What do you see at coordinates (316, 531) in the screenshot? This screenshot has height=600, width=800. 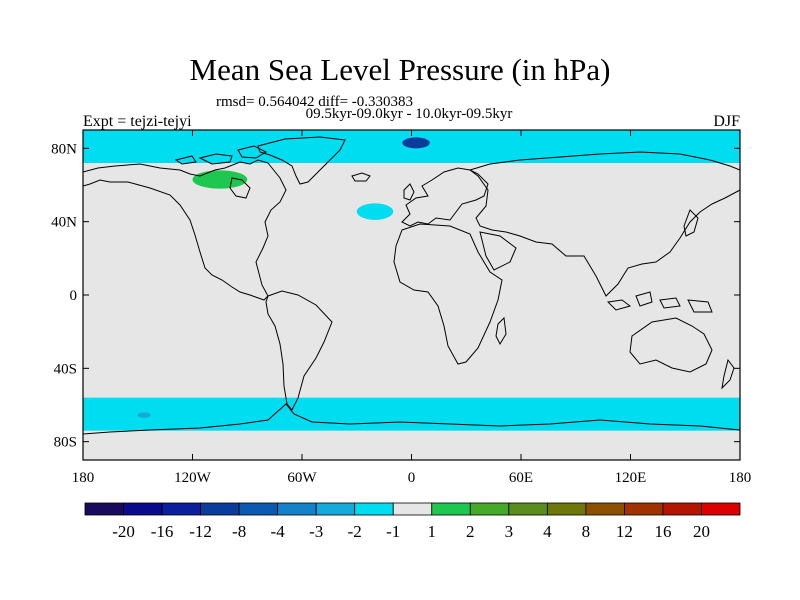 I see `colorbar-label-5: -3` at bounding box center [316, 531].